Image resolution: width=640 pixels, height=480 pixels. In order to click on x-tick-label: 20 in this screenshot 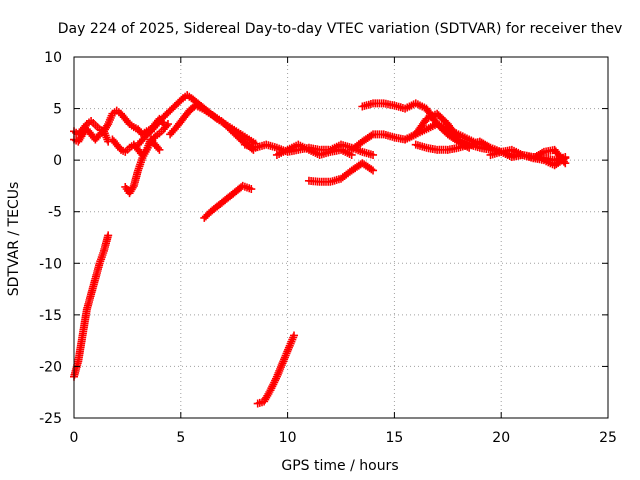, I will do `click(501, 438)`.